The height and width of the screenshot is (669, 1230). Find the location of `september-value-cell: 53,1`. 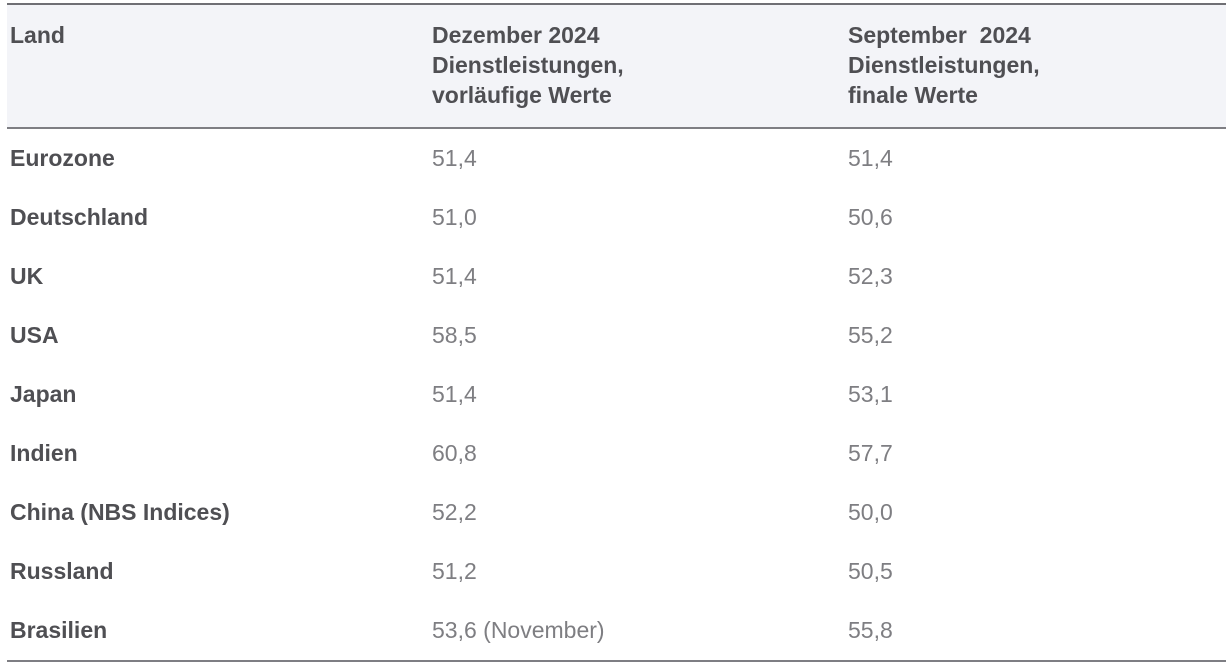

september-value-cell: 53,1 is located at coordinates (870, 394).